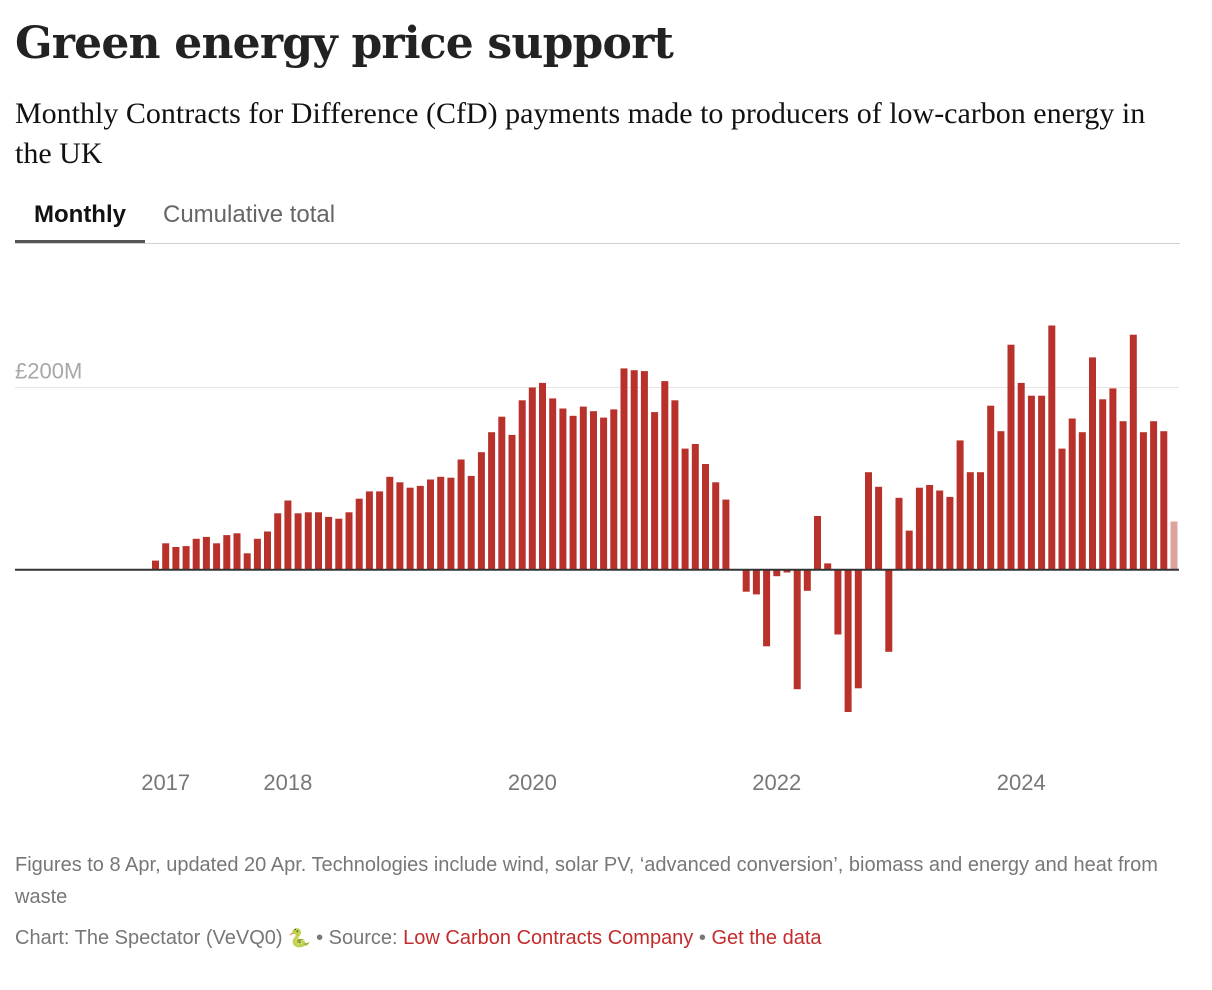 This screenshot has width=1212, height=990. Describe the element at coordinates (318, 541) in the screenshot. I see `bar: 2018-04: £63M` at that location.